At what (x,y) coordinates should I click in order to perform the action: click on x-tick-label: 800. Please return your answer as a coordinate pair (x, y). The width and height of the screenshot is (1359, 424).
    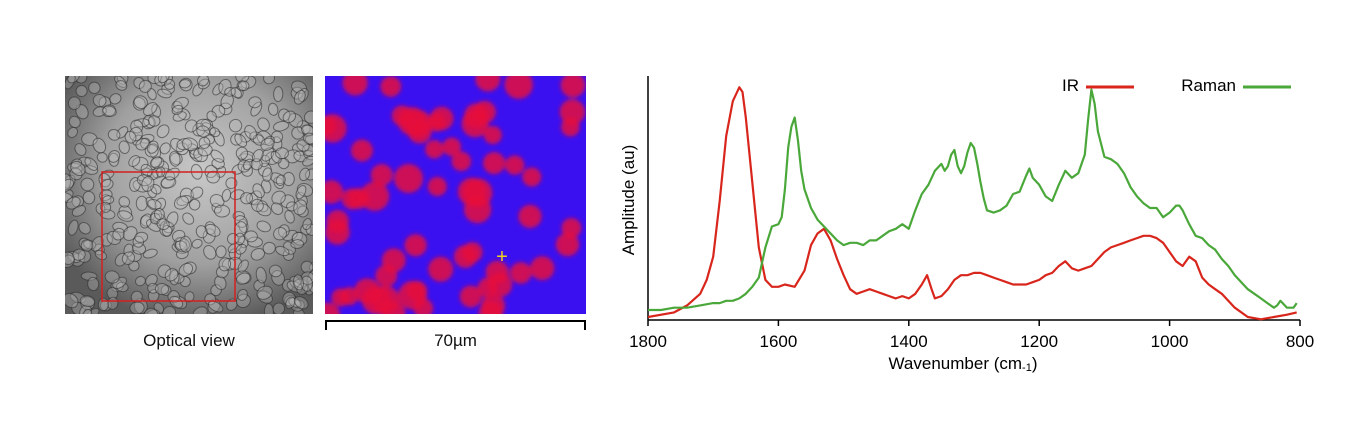
    Looking at the image, I should click on (1300, 341).